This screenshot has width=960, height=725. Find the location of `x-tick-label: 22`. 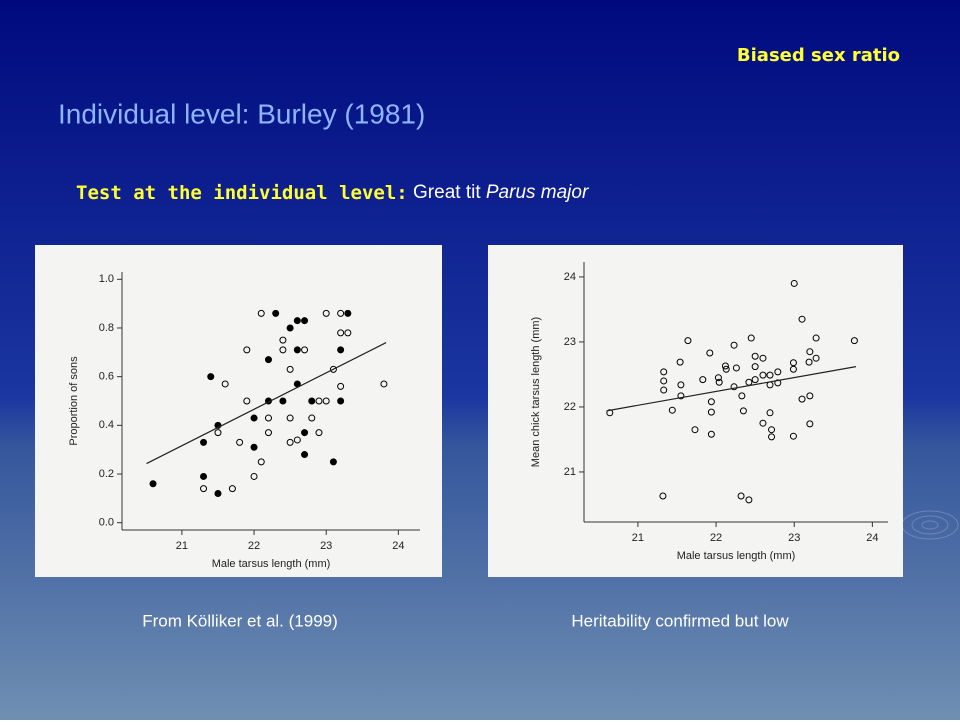

x-tick-label: 22 is located at coordinates (254, 546).